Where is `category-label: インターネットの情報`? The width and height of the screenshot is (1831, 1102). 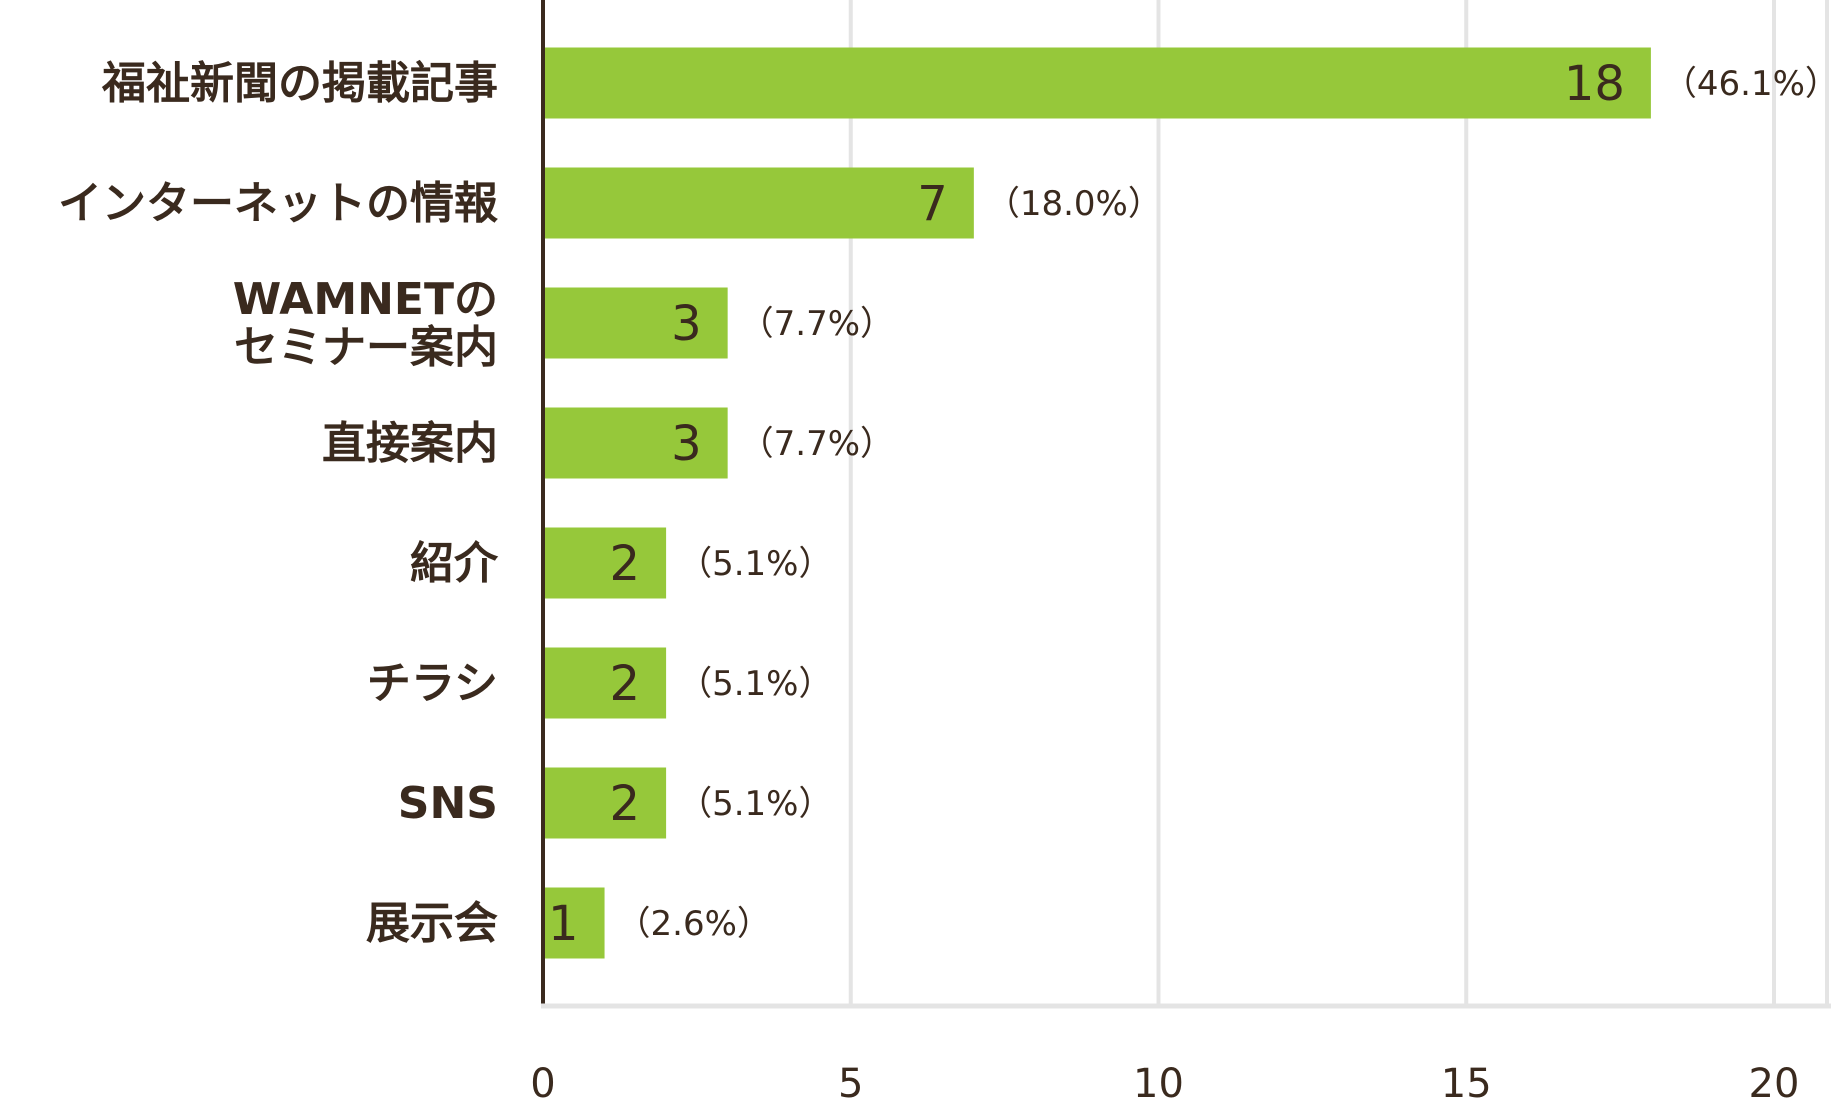
category-label: インターネットの情報 is located at coordinates (278, 203).